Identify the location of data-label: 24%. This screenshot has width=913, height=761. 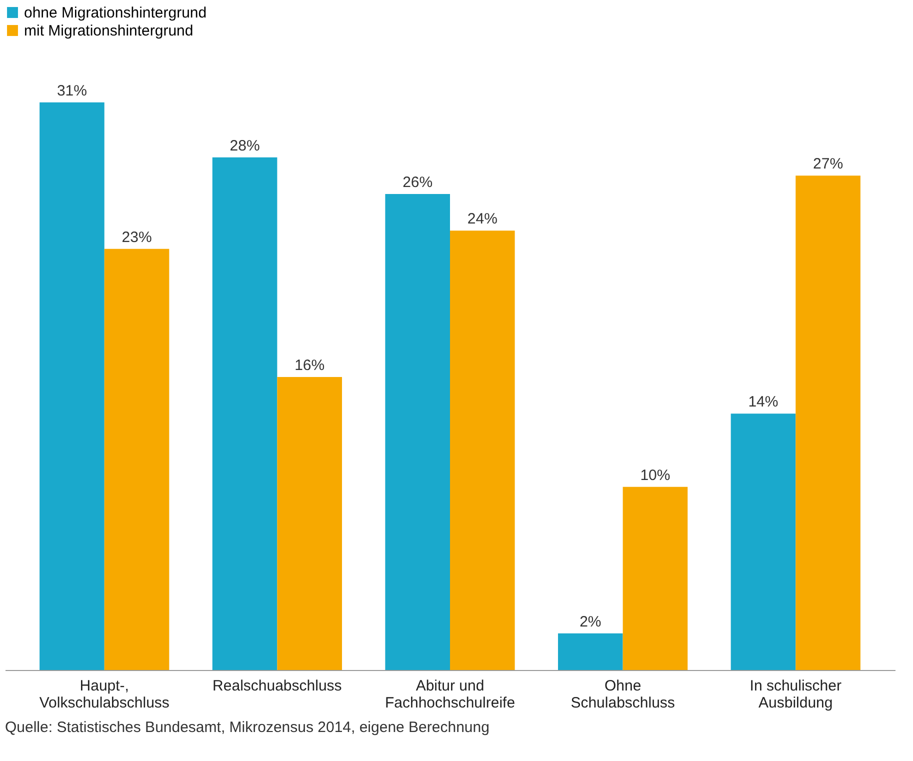
(482, 219).